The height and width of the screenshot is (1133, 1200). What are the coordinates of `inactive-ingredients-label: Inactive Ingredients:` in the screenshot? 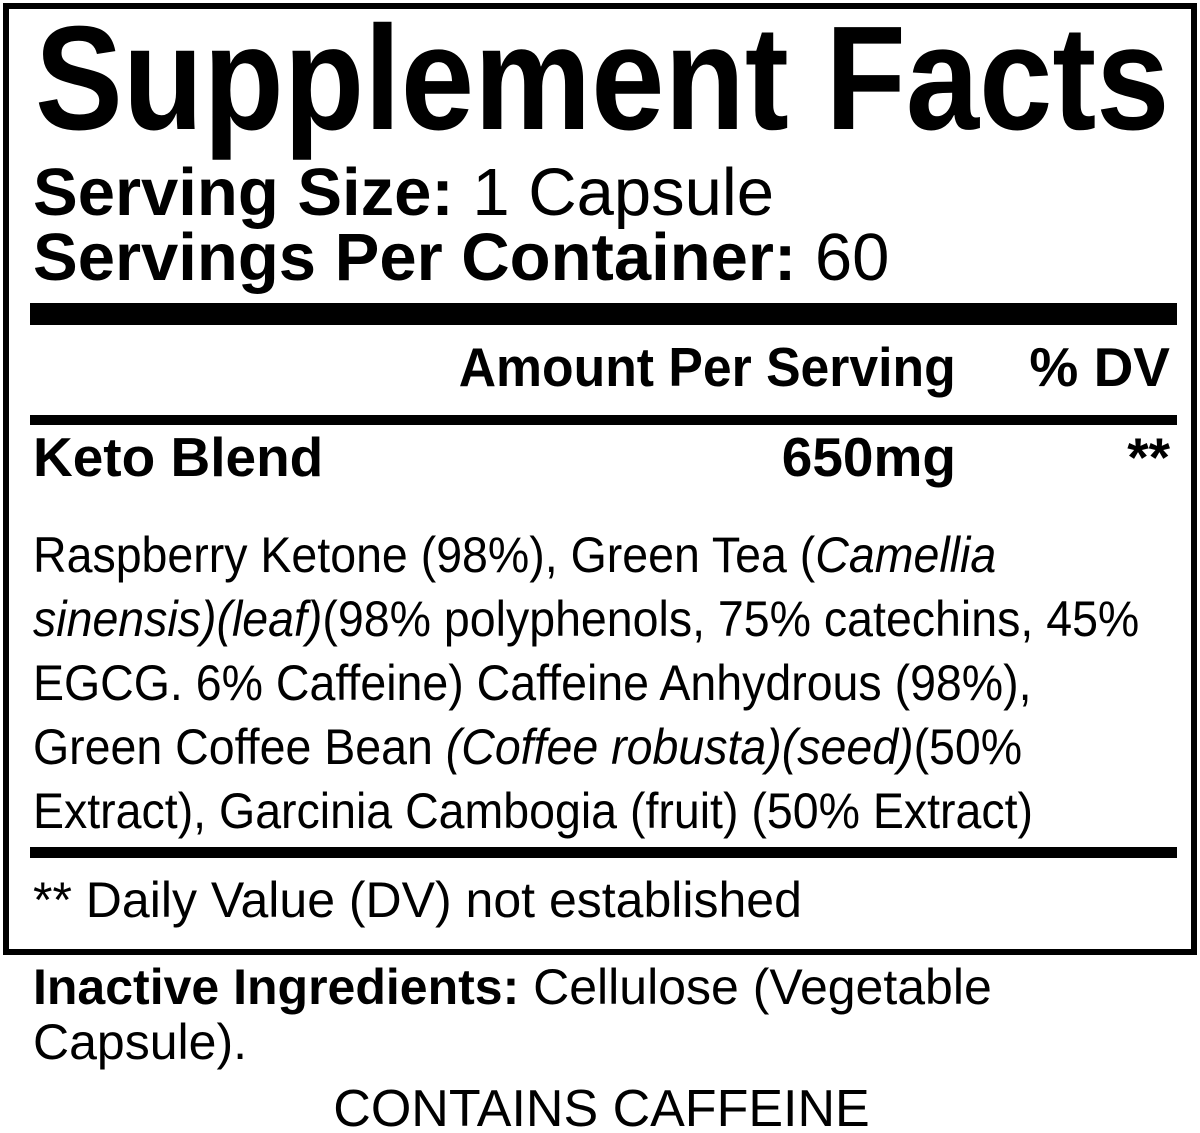 It's located at (276, 987).